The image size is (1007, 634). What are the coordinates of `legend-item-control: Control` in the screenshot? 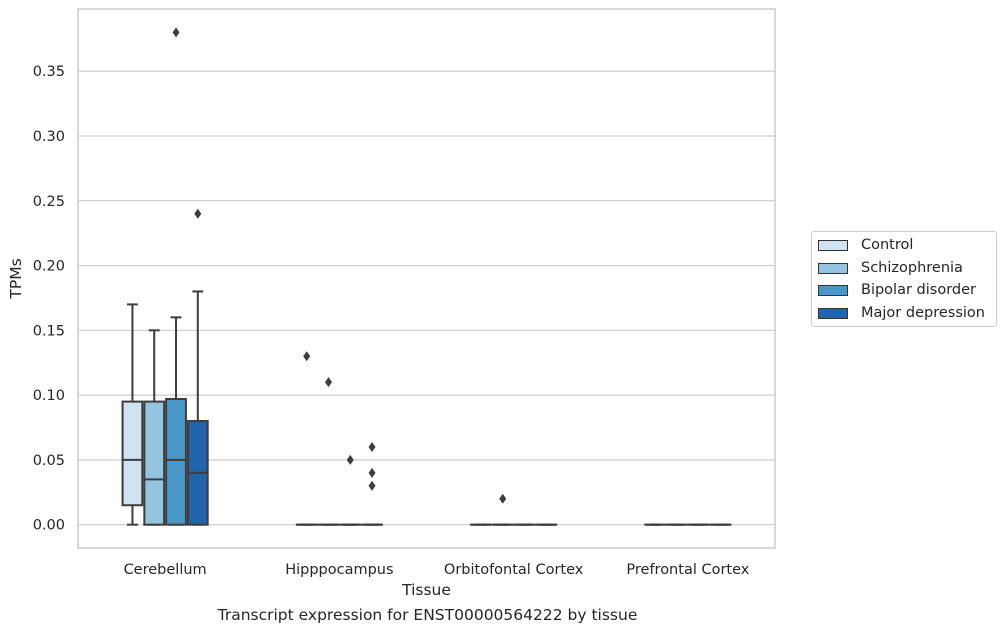 It's located at (865, 245).